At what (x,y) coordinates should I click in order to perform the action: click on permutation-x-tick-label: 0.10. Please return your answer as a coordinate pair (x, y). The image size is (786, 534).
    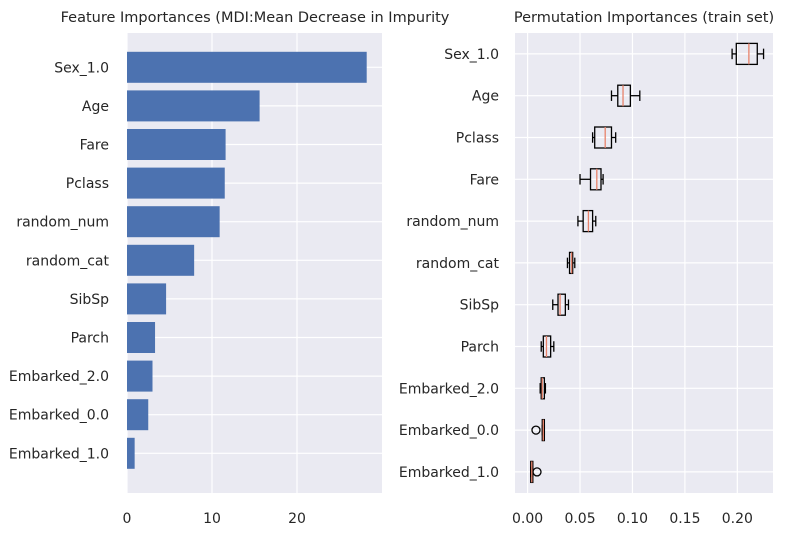
    Looking at the image, I should click on (632, 519).